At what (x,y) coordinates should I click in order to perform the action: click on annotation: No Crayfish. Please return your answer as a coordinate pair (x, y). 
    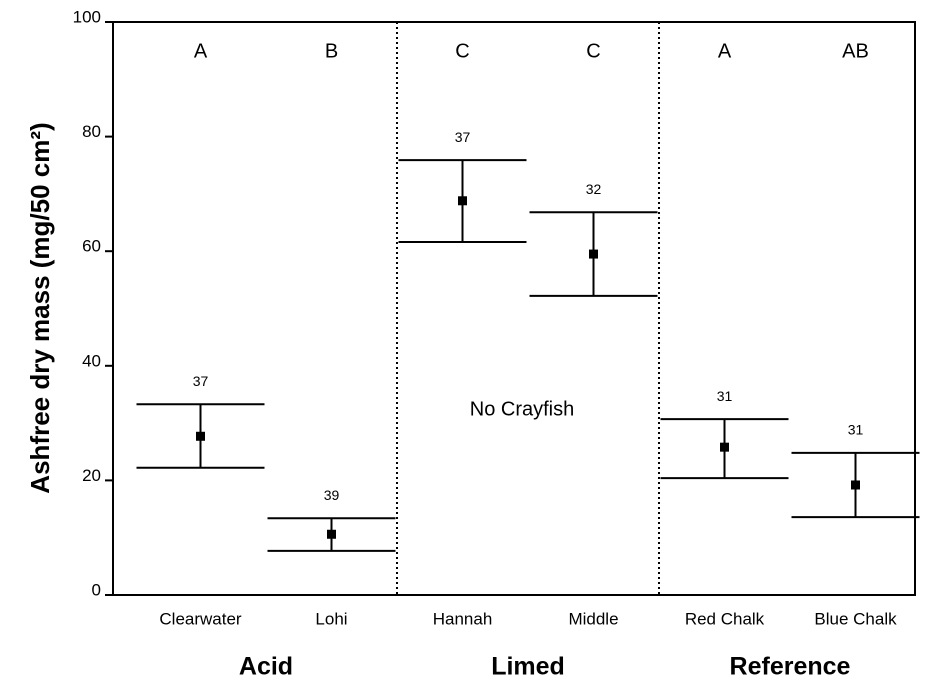
    Looking at the image, I should click on (522, 409).